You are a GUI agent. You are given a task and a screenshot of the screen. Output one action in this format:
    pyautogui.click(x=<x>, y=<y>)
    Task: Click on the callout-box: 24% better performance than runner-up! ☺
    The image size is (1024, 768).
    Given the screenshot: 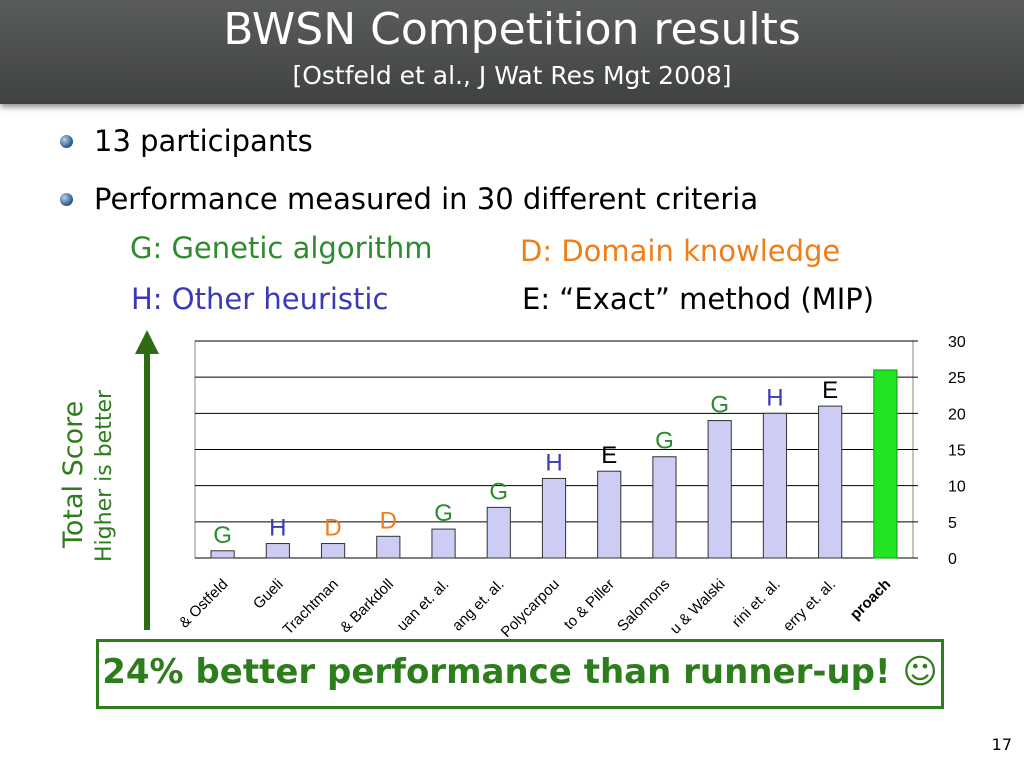 What is the action you would take?
    pyautogui.click(x=520, y=674)
    